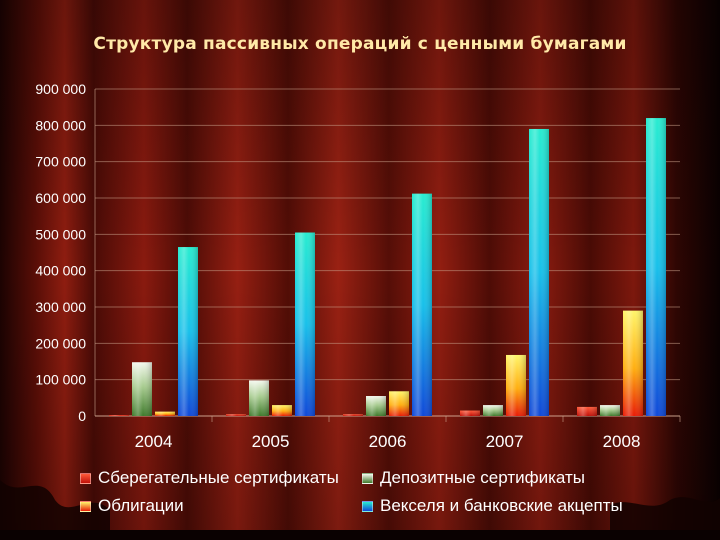 The width and height of the screenshot is (720, 540). Describe the element at coordinates (60, 380) in the screenshot. I see `y-tick-label: 100 000` at that location.